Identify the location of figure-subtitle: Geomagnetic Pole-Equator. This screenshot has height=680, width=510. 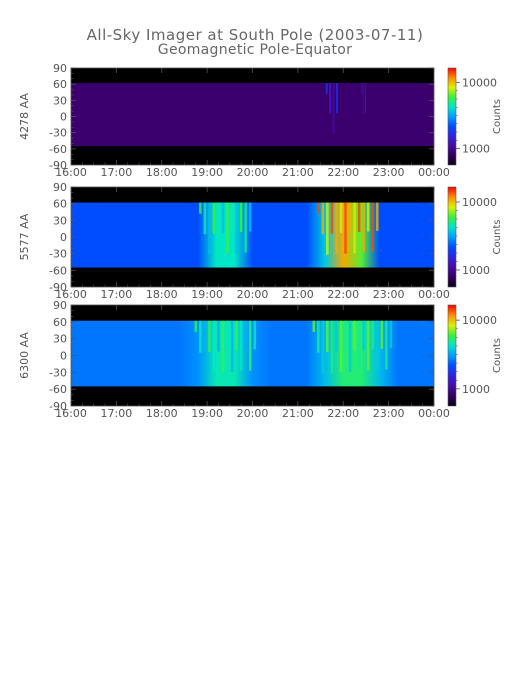
(255, 50).